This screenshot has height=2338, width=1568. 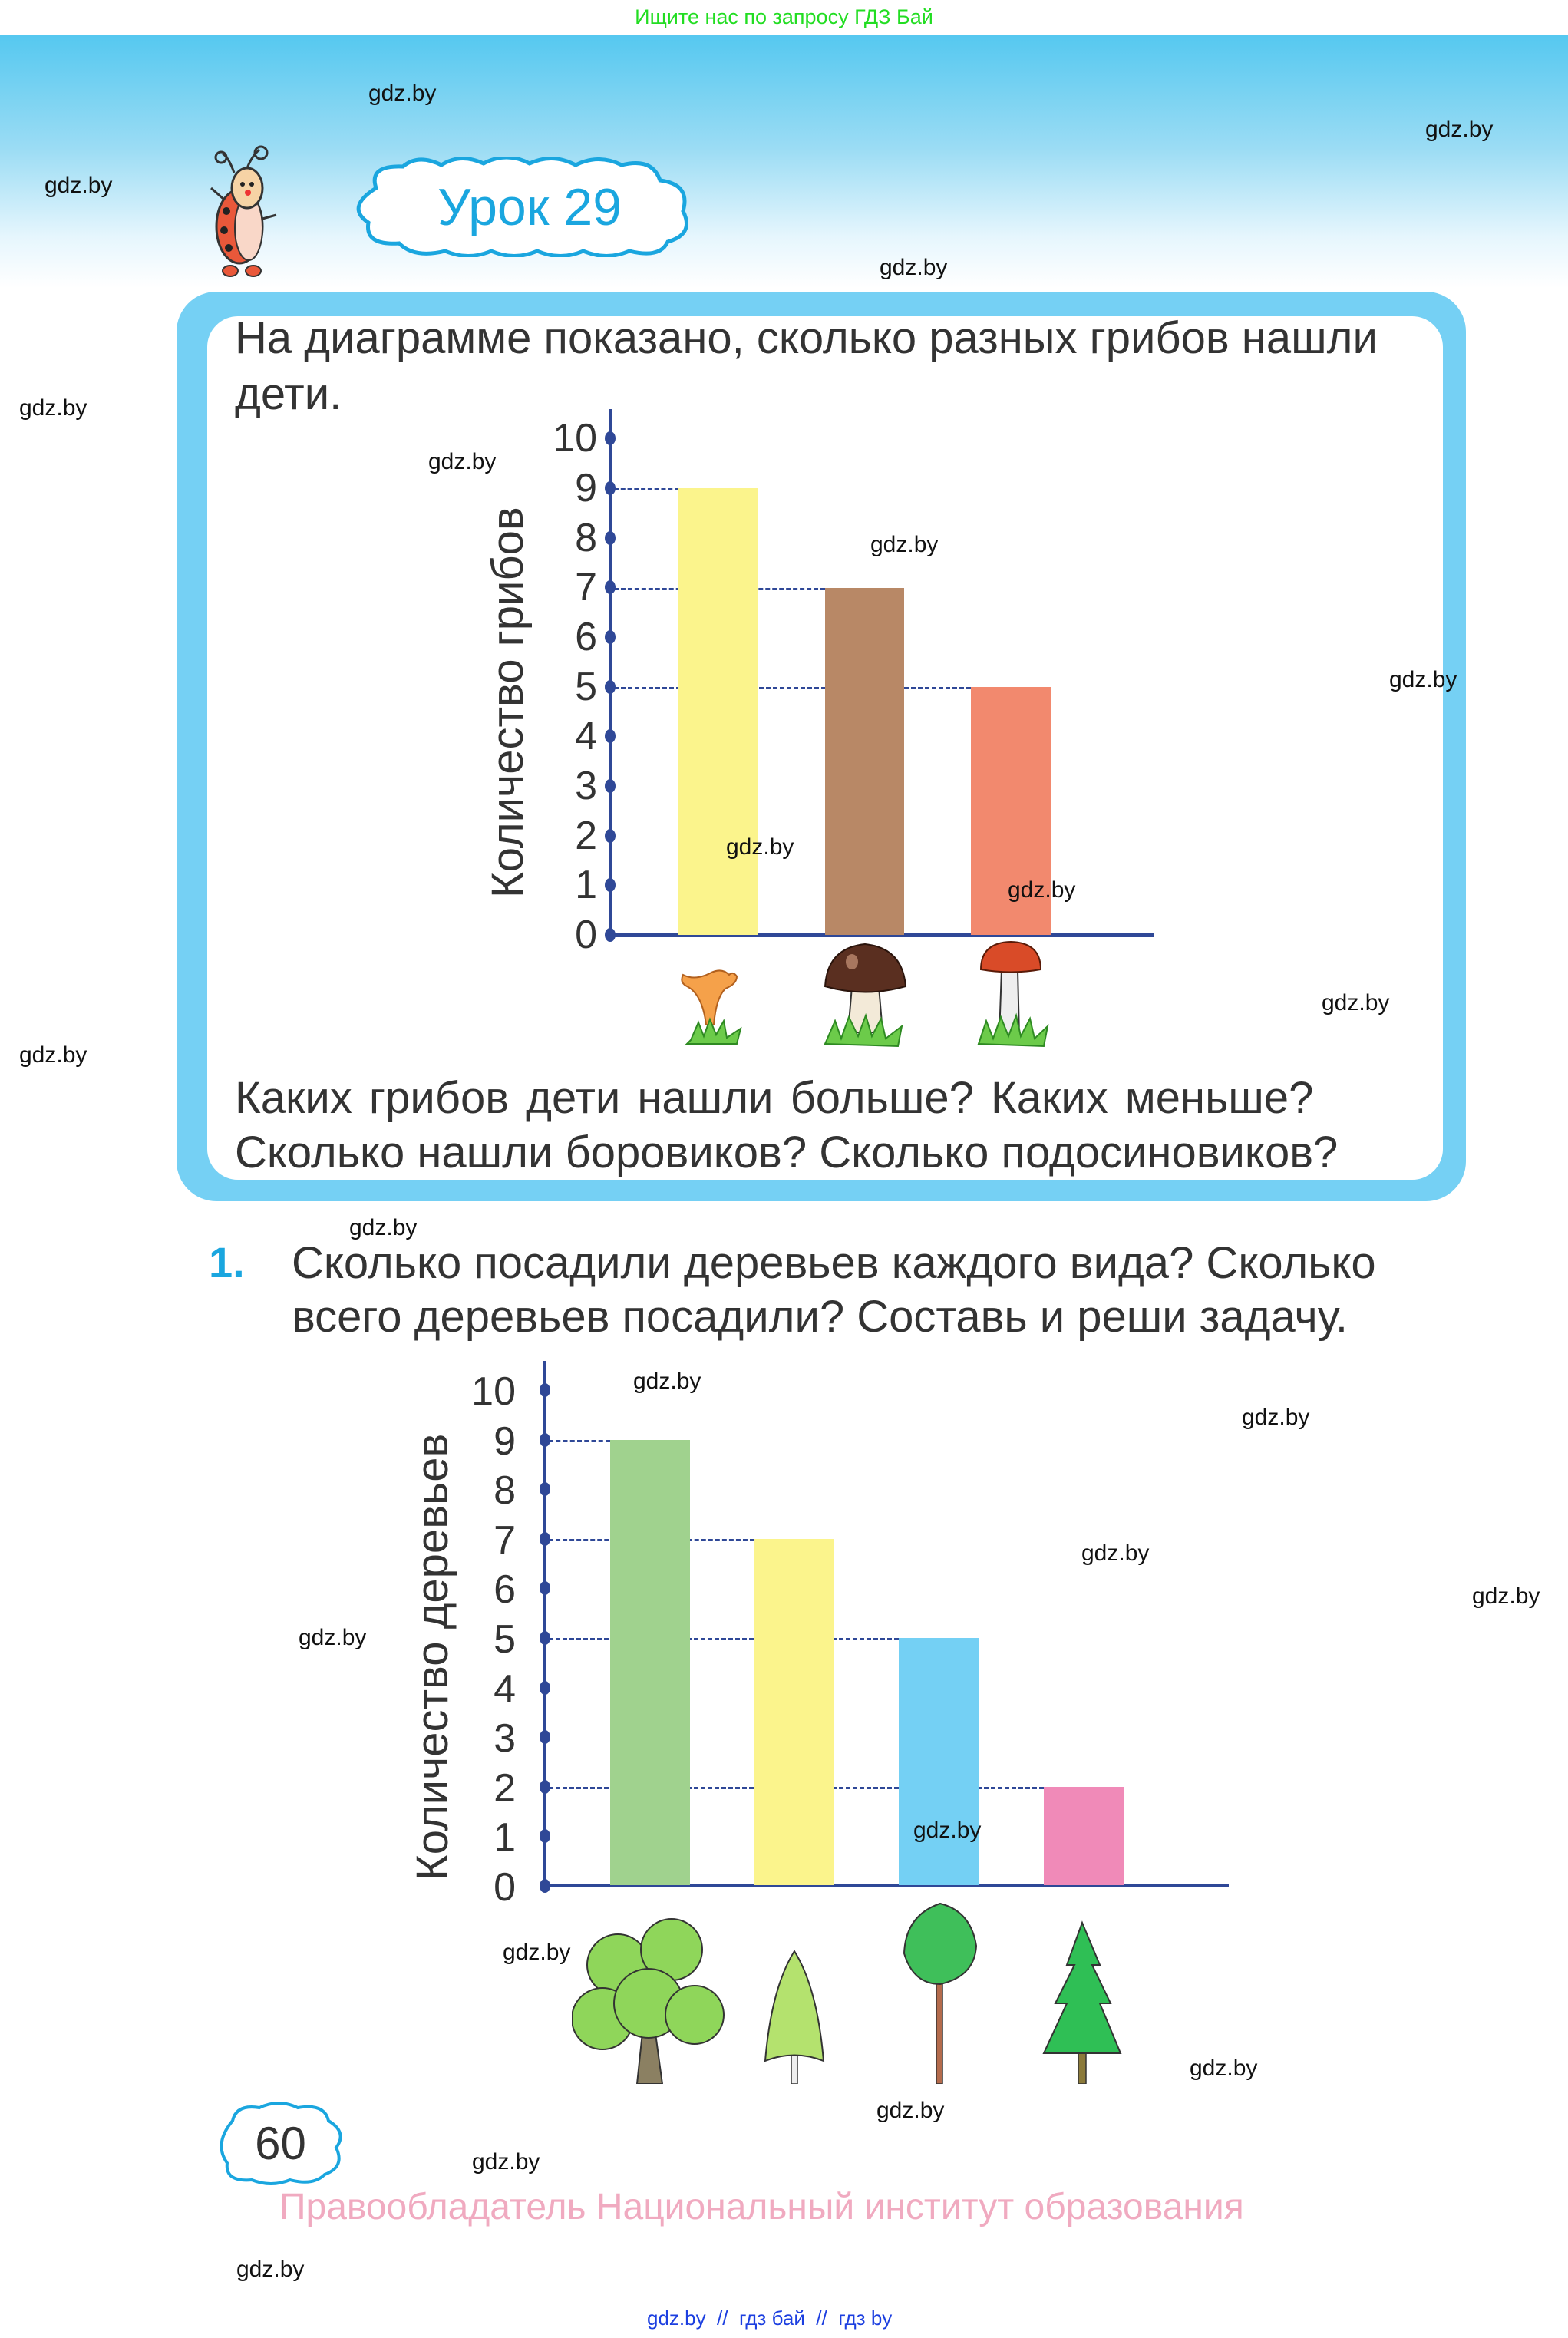 What do you see at coordinates (586, 488) in the screenshot?
I see `chart1-tick: 9` at bounding box center [586, 488].